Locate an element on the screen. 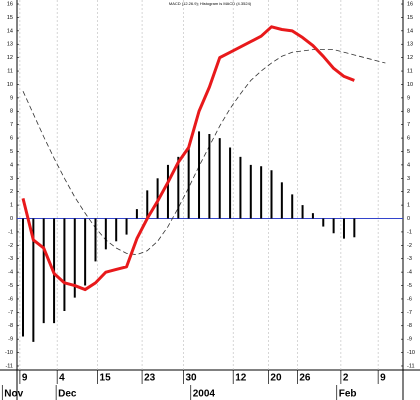 The height and width of the screenshot is (400, 420). y-tick-label: 8 is located at coordinates (11, 112).